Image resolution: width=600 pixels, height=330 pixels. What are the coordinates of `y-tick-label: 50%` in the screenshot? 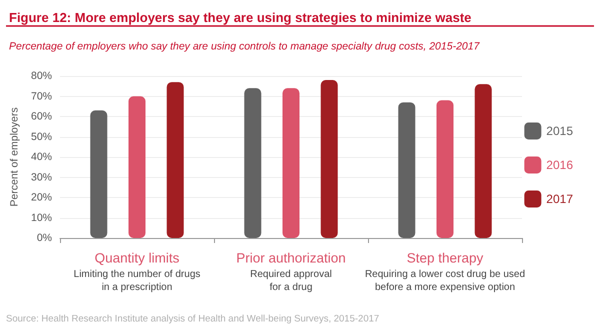 It's located at (41, 136).